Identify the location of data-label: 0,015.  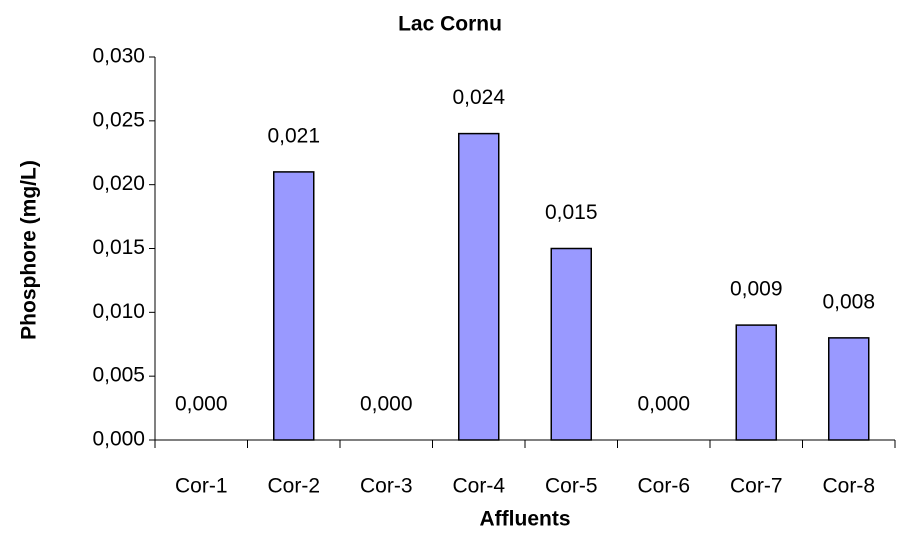
(571, 212).